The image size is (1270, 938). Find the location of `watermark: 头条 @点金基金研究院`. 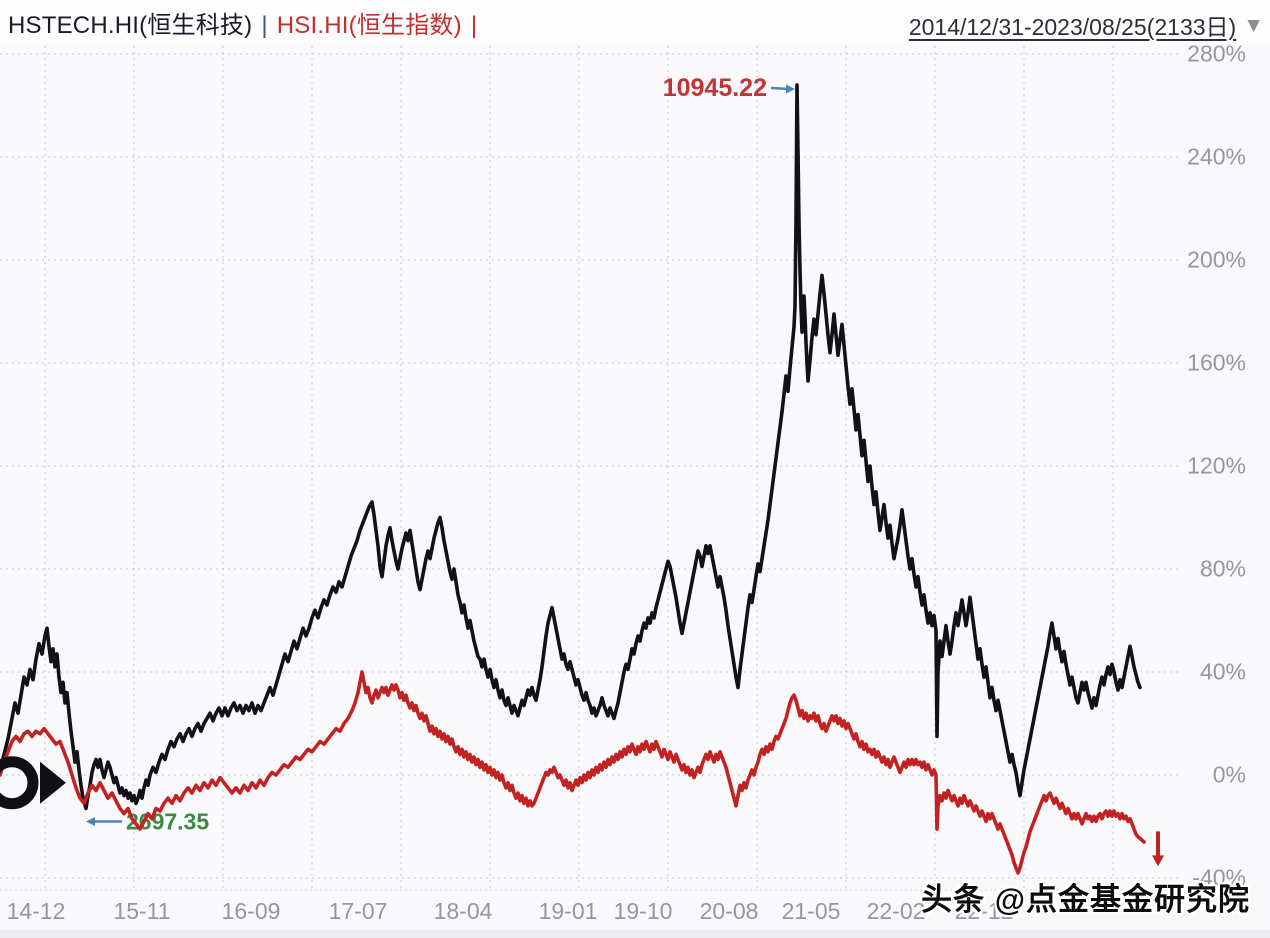

watermark: 头条 @点金基金研究院 is located at coordinates (1085, 899).